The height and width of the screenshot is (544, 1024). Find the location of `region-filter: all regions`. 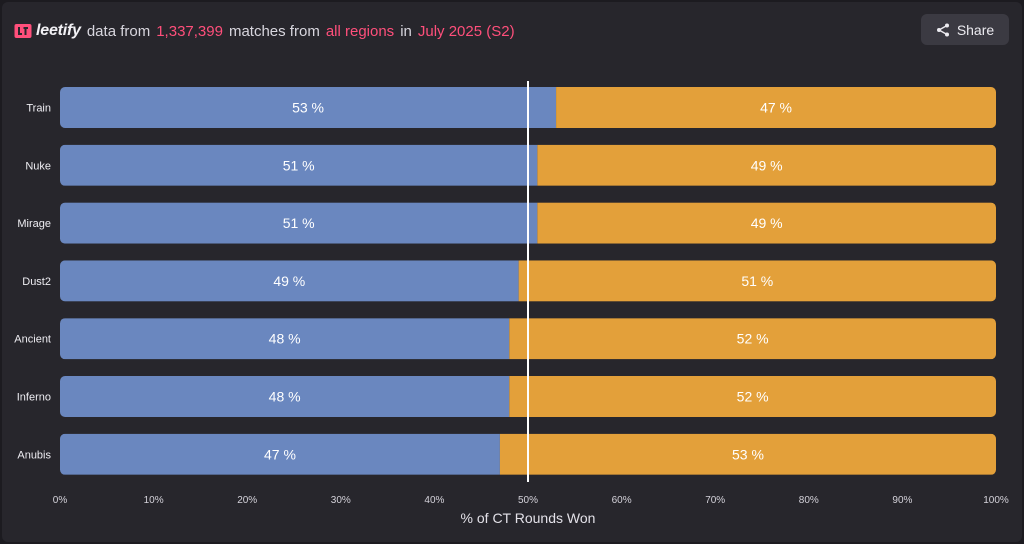

region-filter: all regions is located at coordinates (360, 31).